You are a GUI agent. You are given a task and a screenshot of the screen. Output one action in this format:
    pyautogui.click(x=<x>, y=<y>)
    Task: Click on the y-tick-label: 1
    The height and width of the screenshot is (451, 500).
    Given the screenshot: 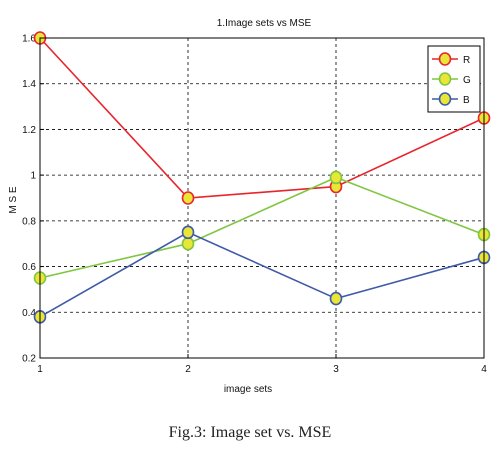 What is the action you would take?
    pyautogui.click(x=33, y=176)
    